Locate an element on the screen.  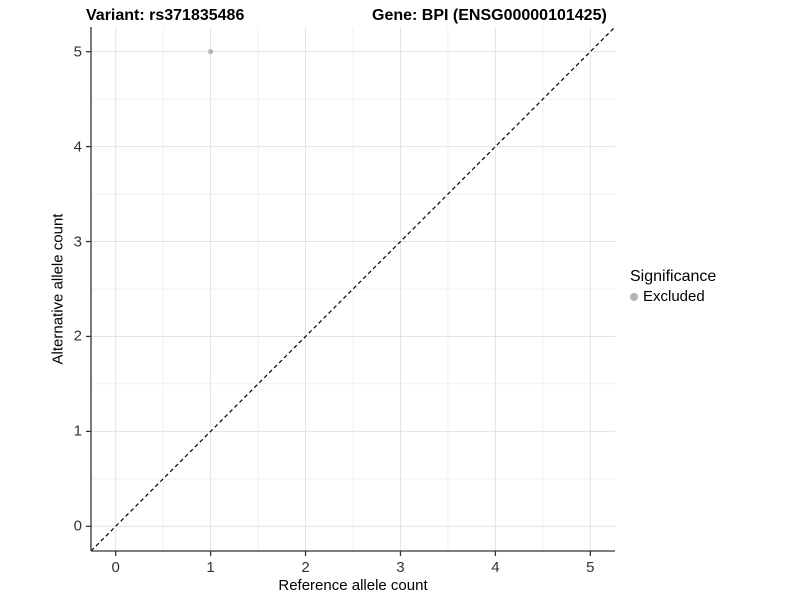
y-tick-label: 2 is located at coordinates (77, 336).